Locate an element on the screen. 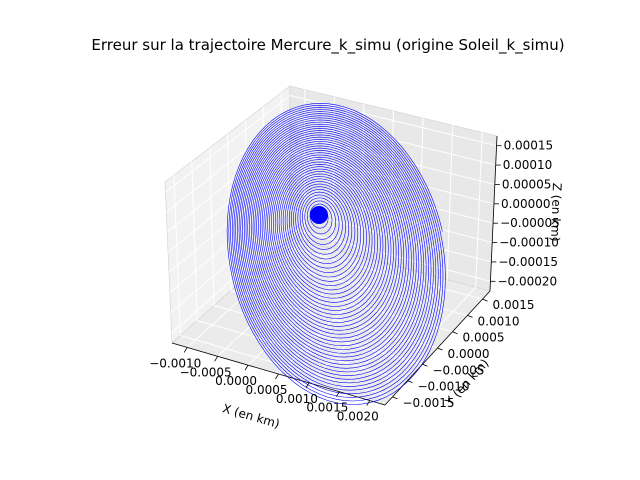 This screenshot has width=640, height=480. z-tick-label: −0.00005 is located at coordinates (530, 223).